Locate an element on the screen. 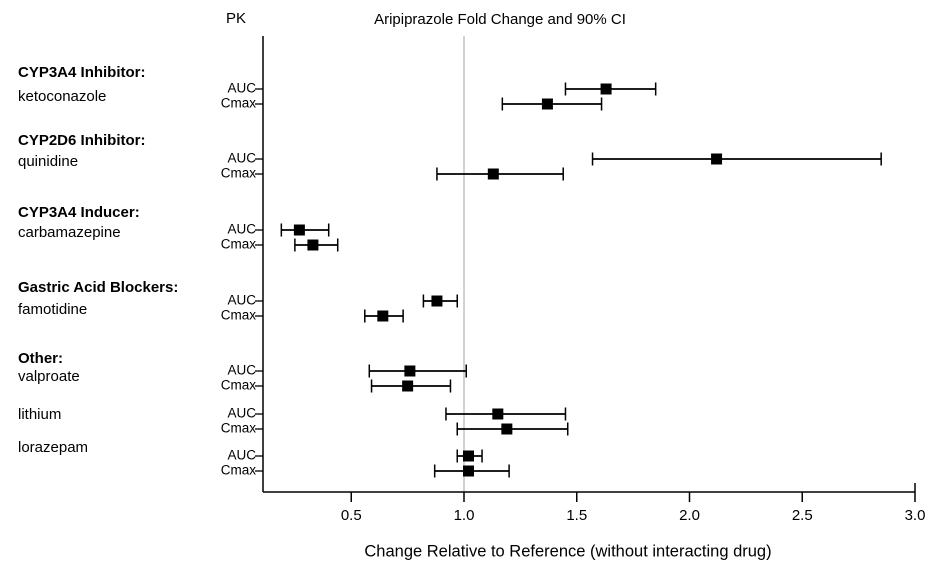 Image resolution: width=940 pixels, height=578 pixels. drug-label: ketoconazole is located at coordinates (62, 96).